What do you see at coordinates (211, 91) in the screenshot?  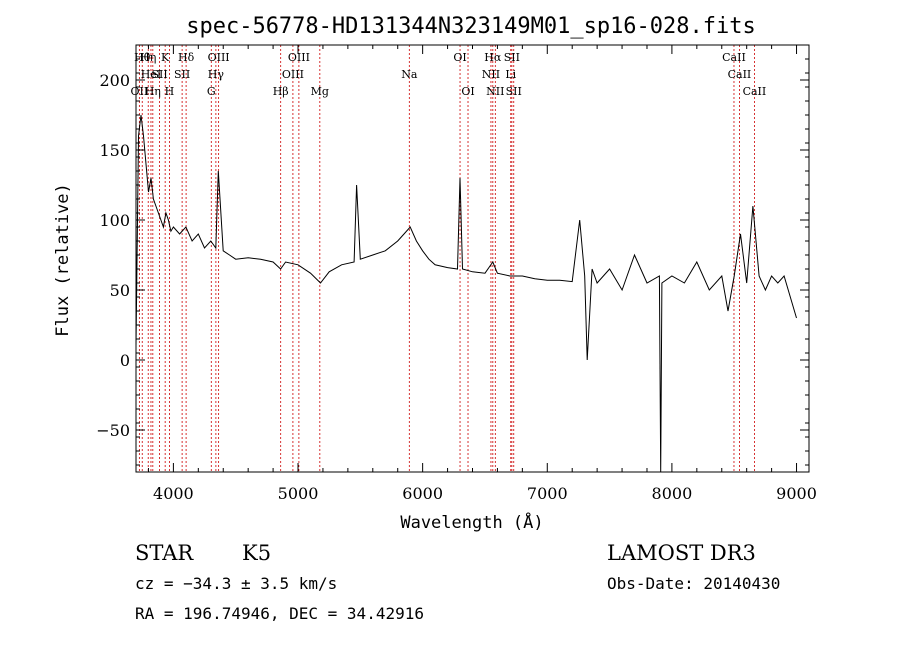 I see `line-marker-label: G` at bounding box center [211, 91].